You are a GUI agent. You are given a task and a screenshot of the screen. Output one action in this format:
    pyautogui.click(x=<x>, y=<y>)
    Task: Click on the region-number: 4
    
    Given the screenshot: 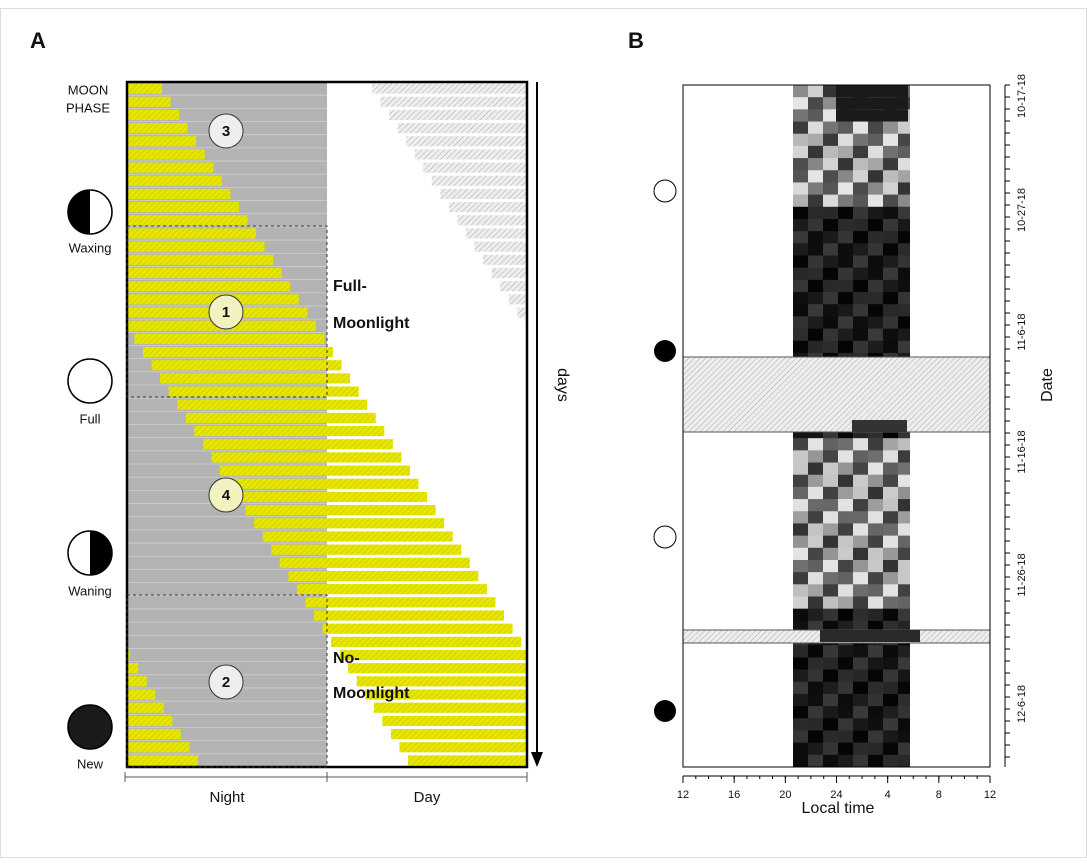 What is the action you would take?
    pyautogui.click(x=226, y=495)
    